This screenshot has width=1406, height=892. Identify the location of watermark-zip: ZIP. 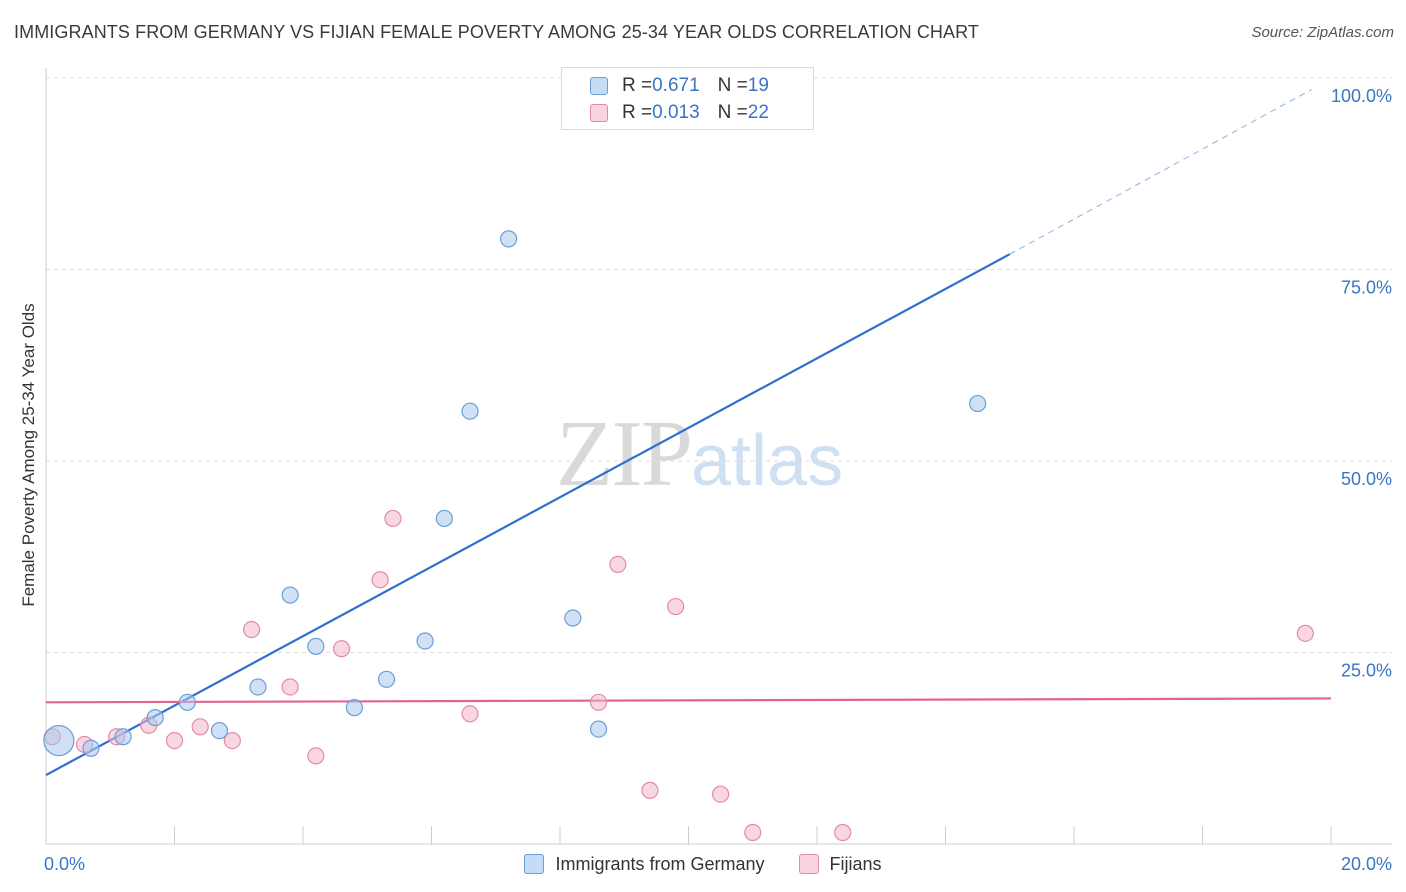
(624, 454).